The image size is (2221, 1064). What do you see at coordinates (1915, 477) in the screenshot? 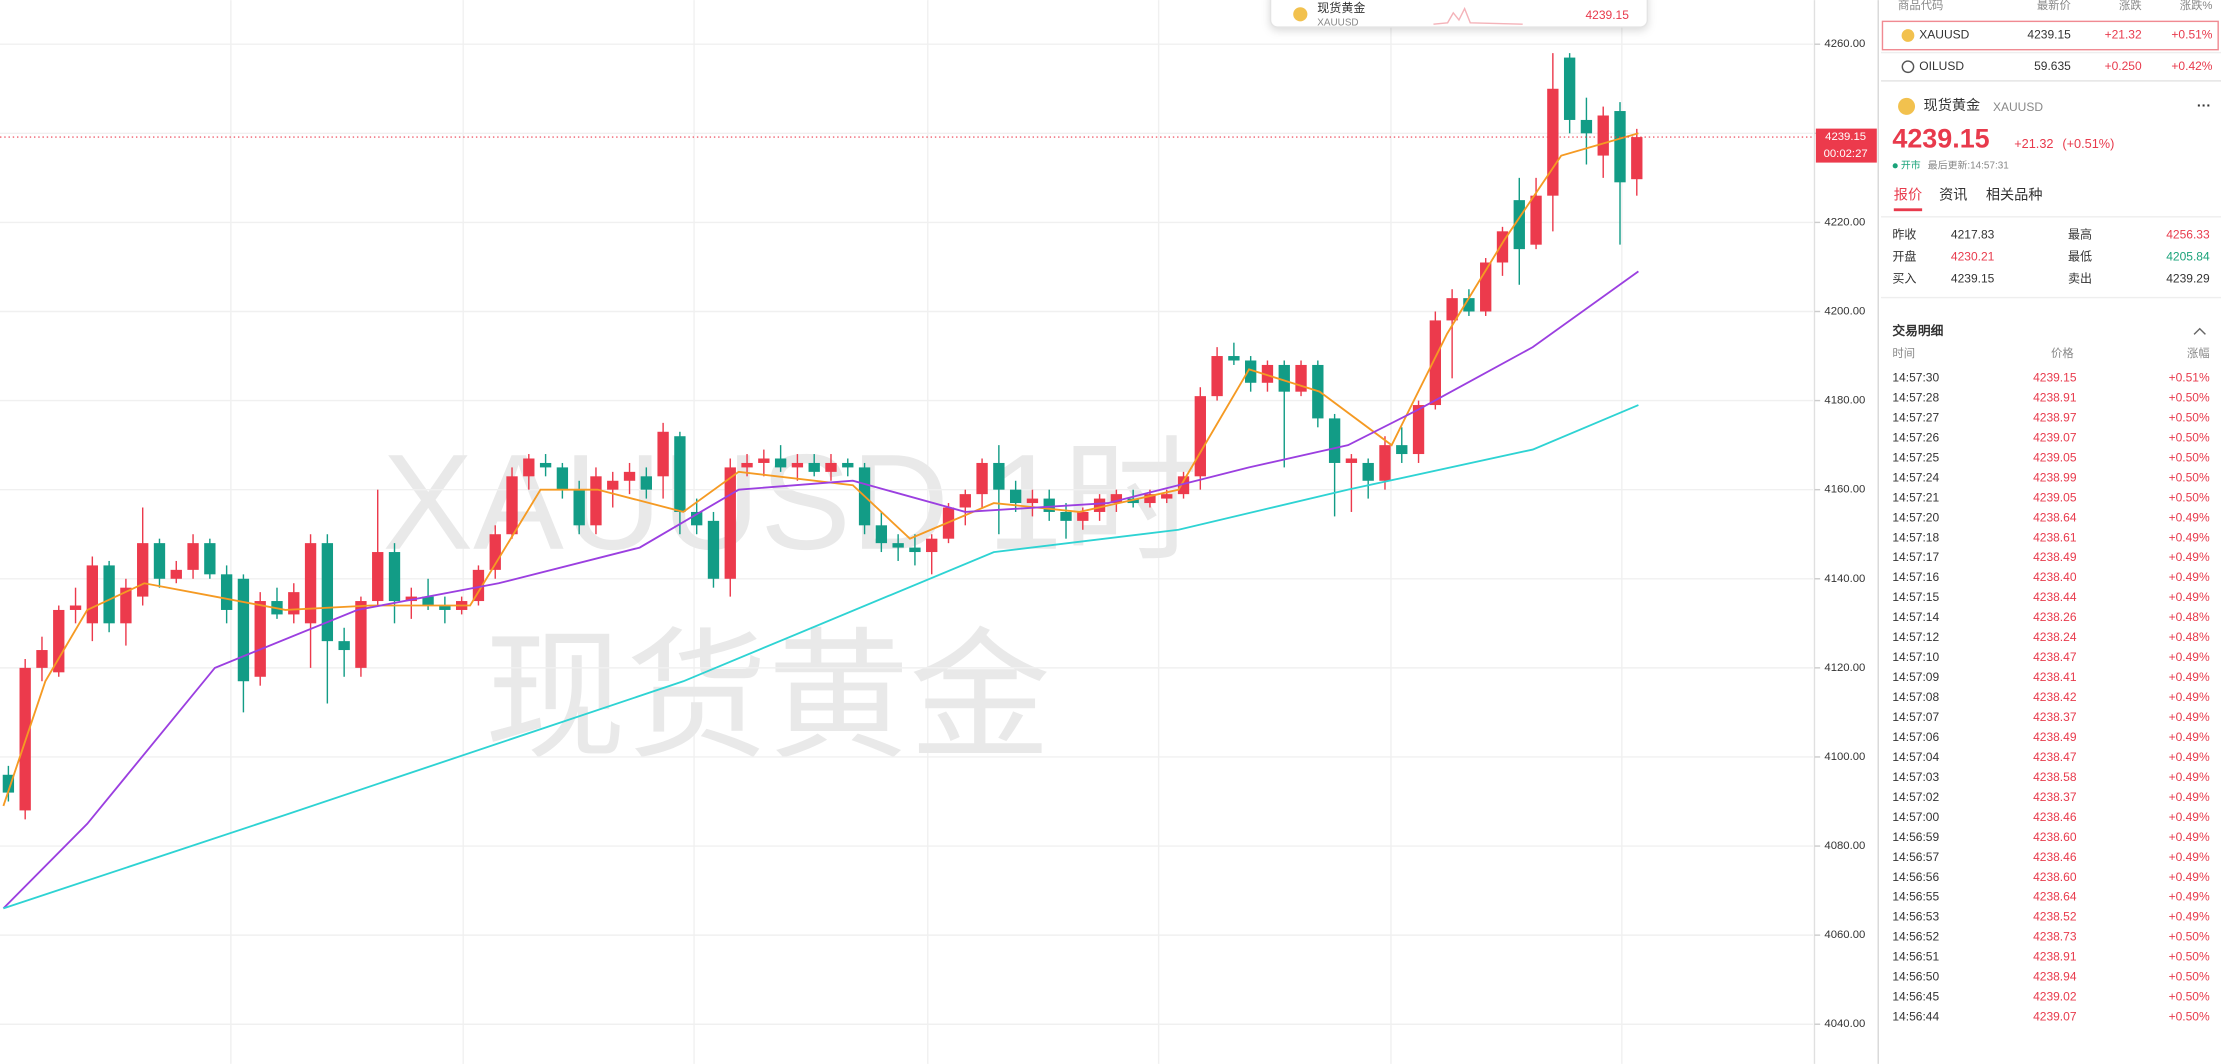
I see `trade-time: 14:57:24` at bounding box center [1915, 477].